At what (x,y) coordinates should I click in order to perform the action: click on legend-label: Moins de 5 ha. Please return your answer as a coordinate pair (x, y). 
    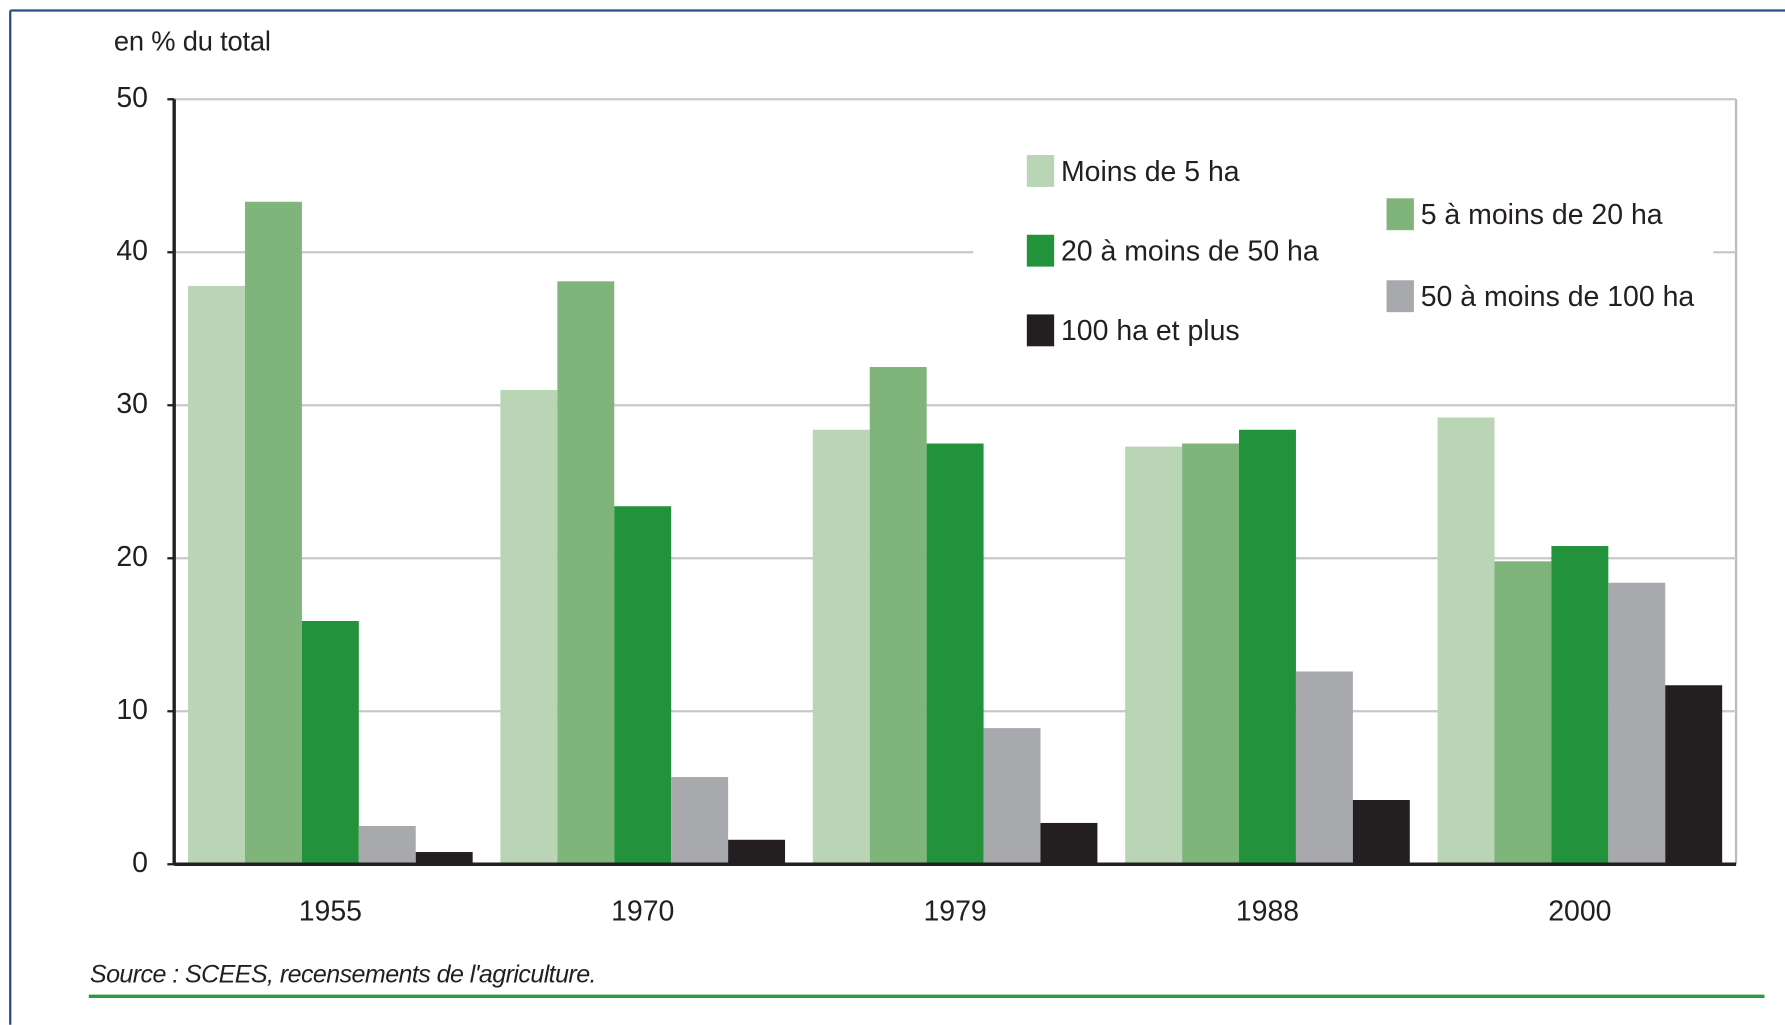
    Looking at the image, I should click on (1150, 172).